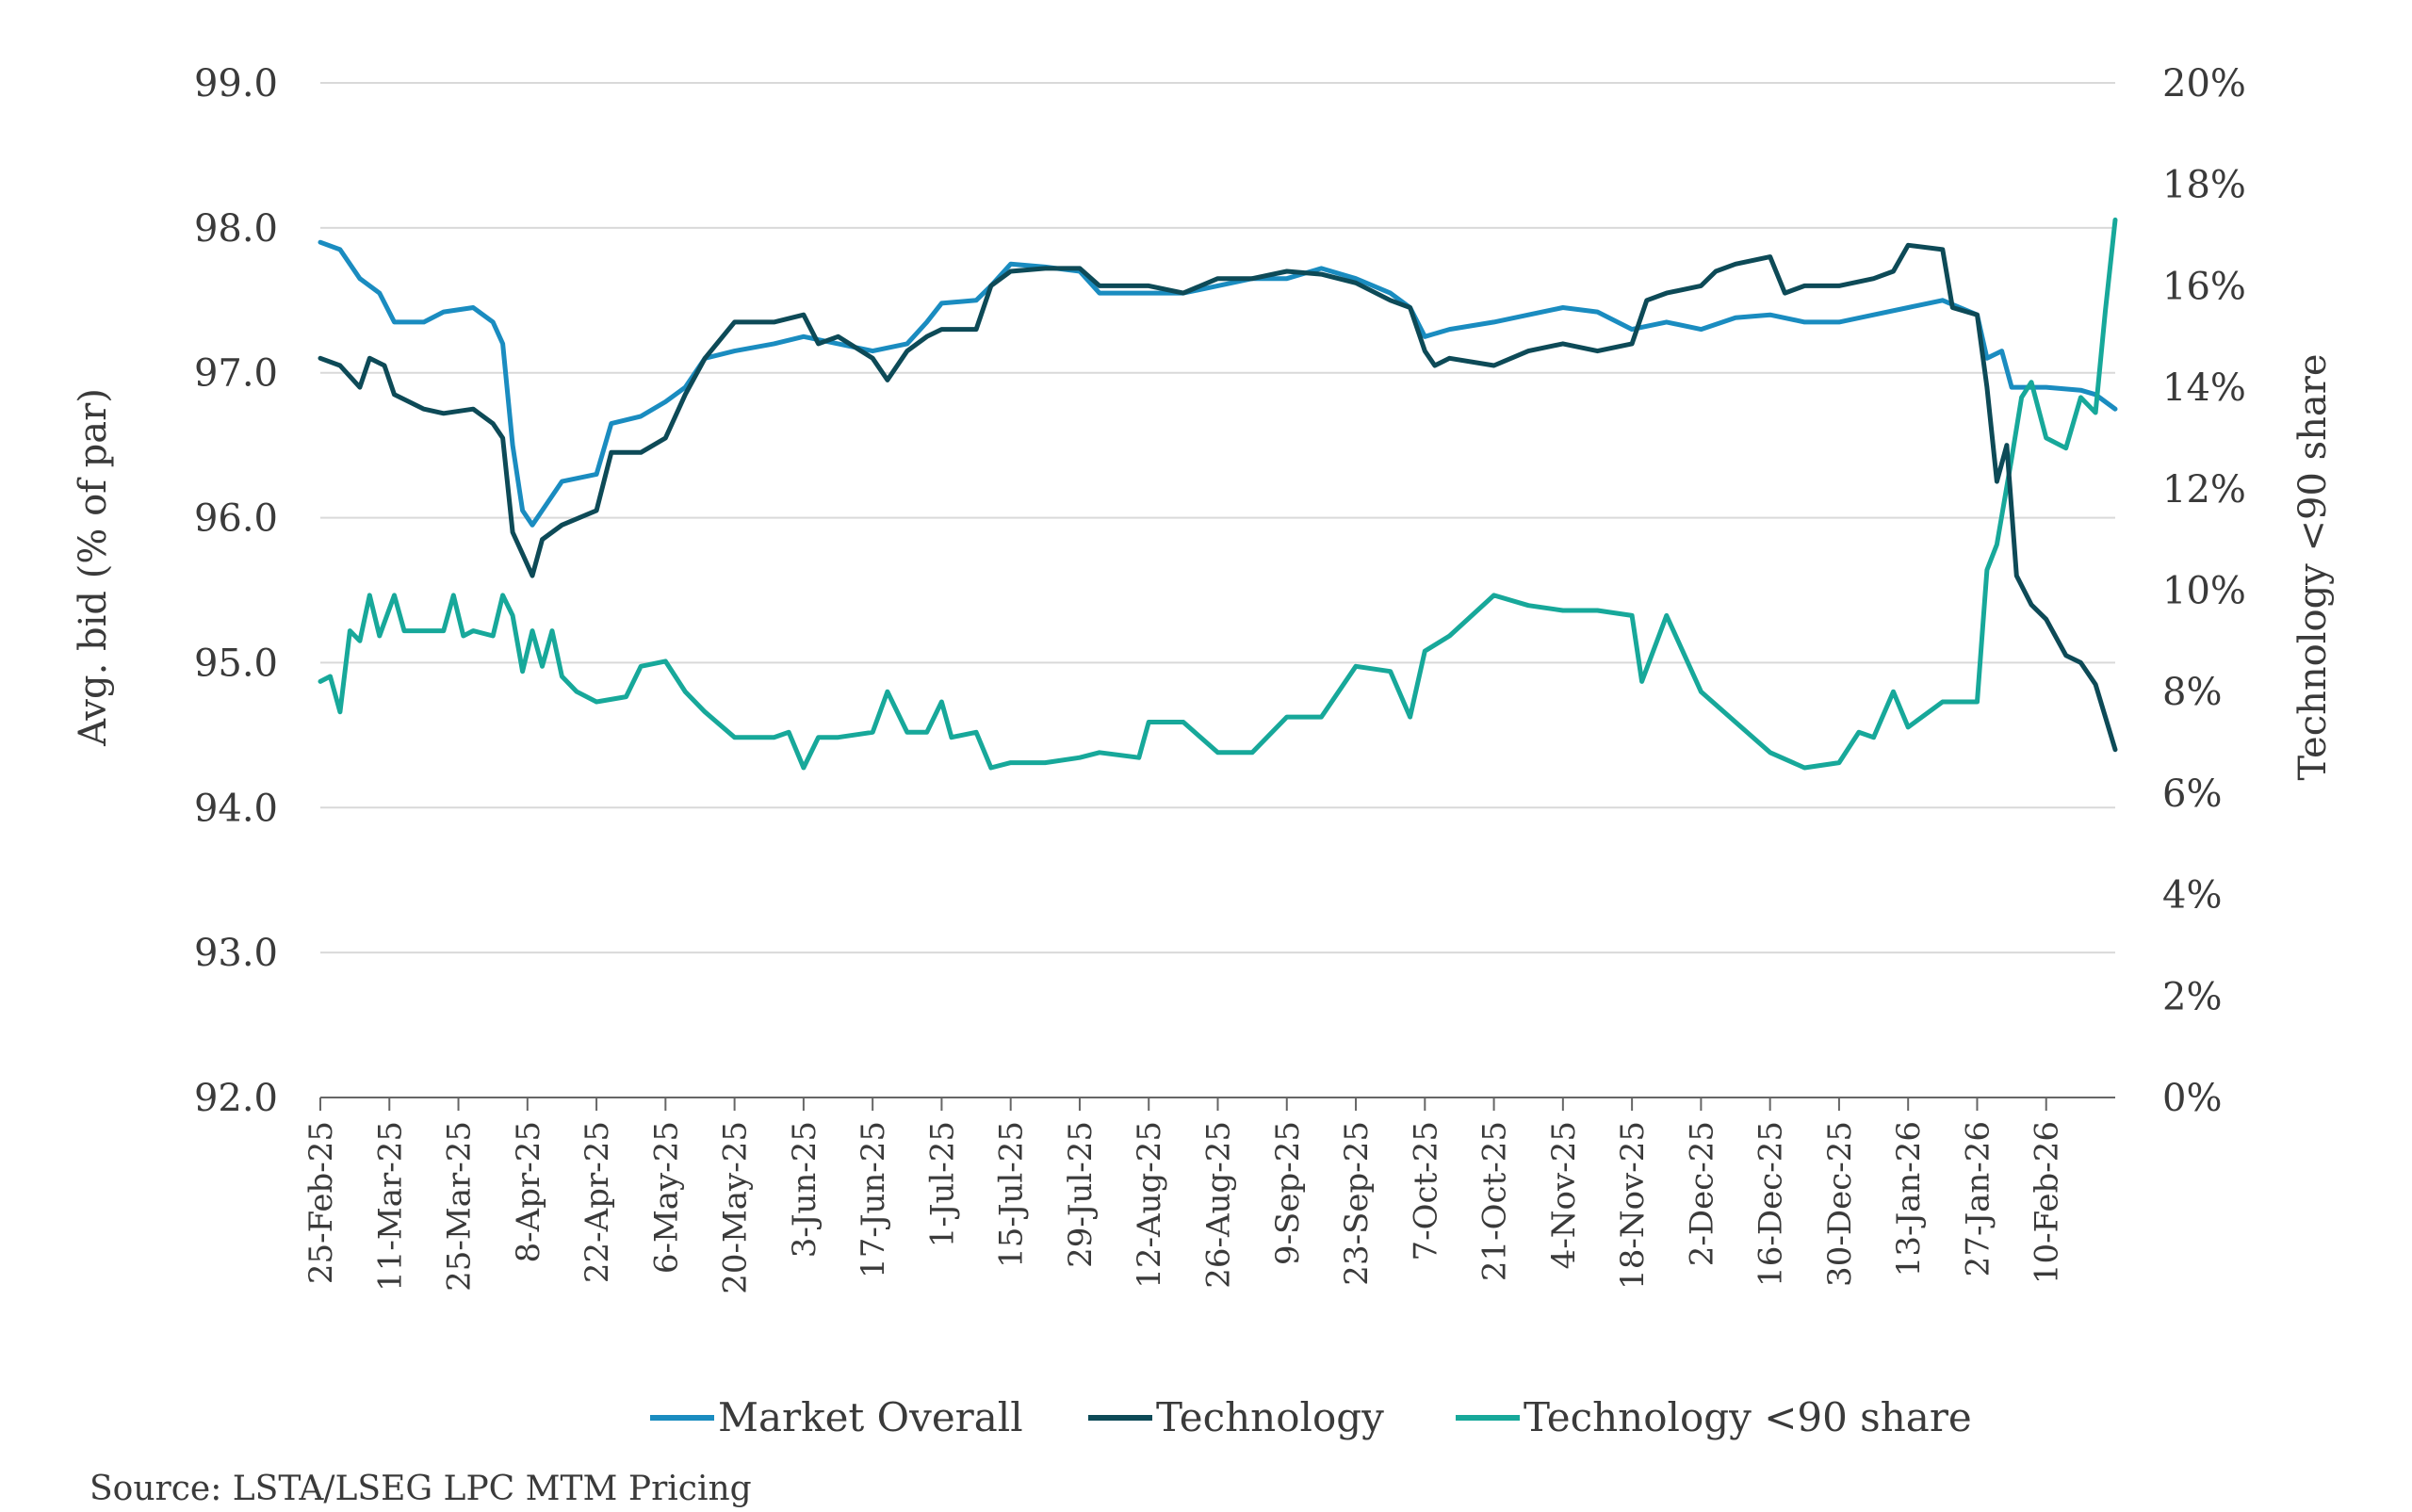 This screenshot has width=2412, height=1512. I want to click on x-tick-label: 3-Jun-25, so click(804, 1189).